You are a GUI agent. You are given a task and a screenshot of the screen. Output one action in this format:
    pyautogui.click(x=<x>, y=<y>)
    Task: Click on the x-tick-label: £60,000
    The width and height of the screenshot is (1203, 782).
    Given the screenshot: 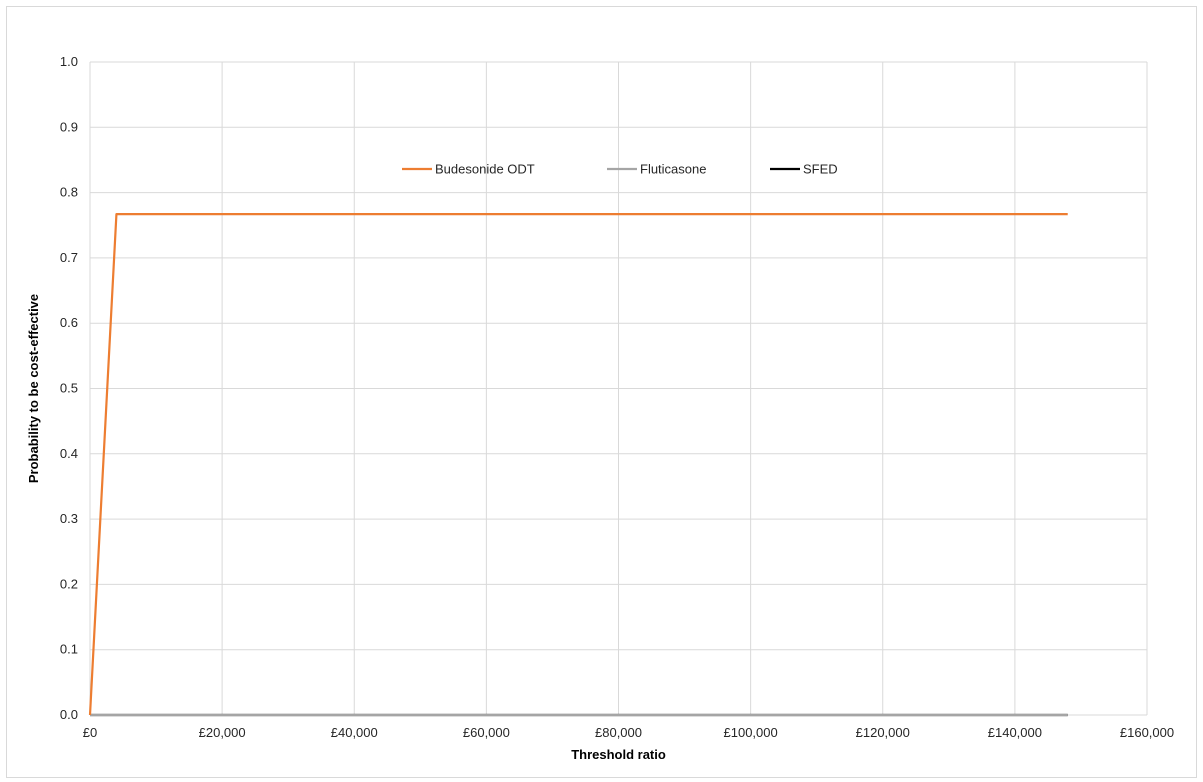 What is the action you would take?
    pyautogui.click(x=486, y=732)
    